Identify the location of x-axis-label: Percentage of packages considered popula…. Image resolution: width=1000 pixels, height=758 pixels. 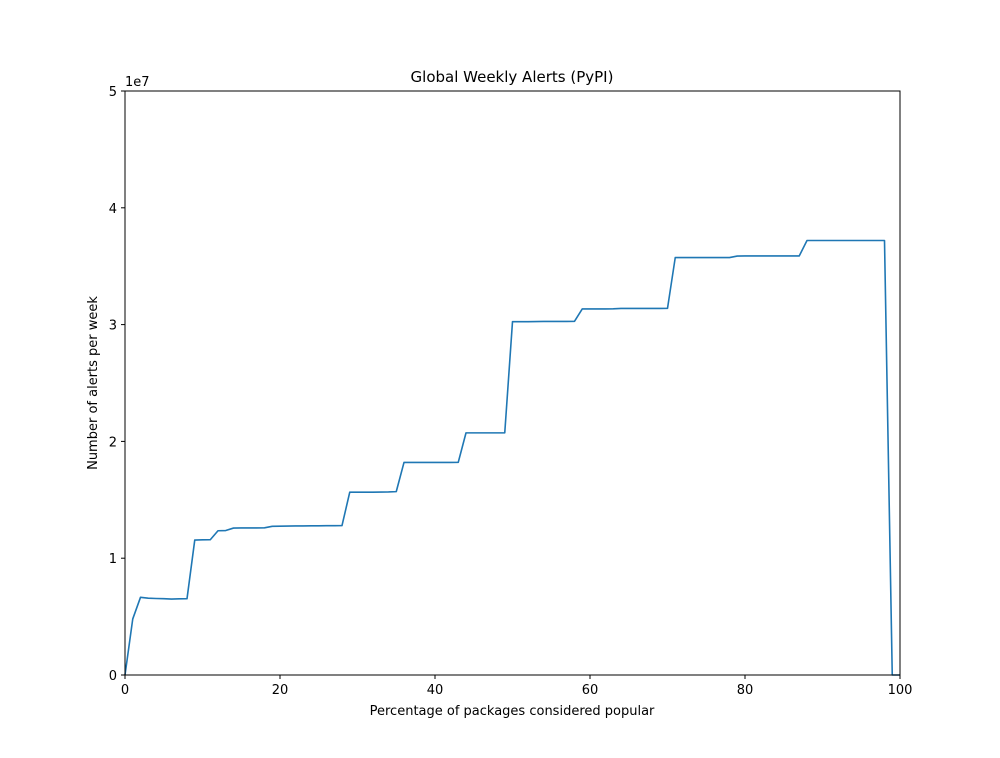
(512, 711).